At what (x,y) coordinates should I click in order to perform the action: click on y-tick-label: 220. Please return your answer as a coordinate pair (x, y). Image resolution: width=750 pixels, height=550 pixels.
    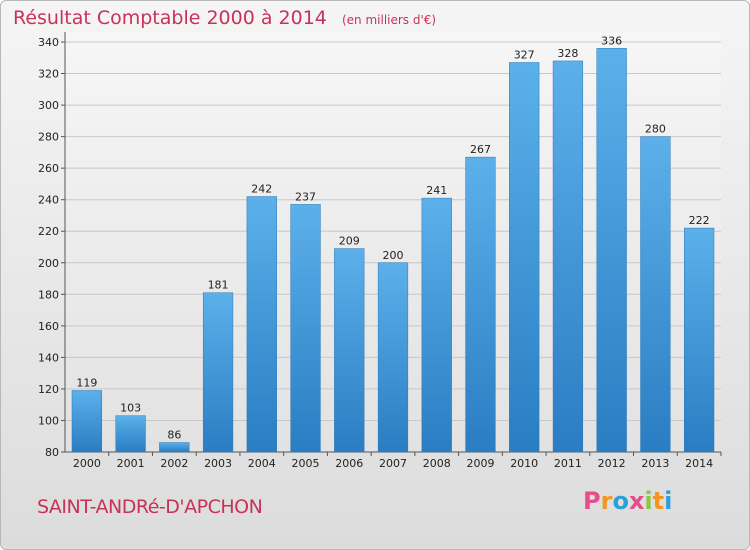
    Looking at the image, I should click on (48, 231).